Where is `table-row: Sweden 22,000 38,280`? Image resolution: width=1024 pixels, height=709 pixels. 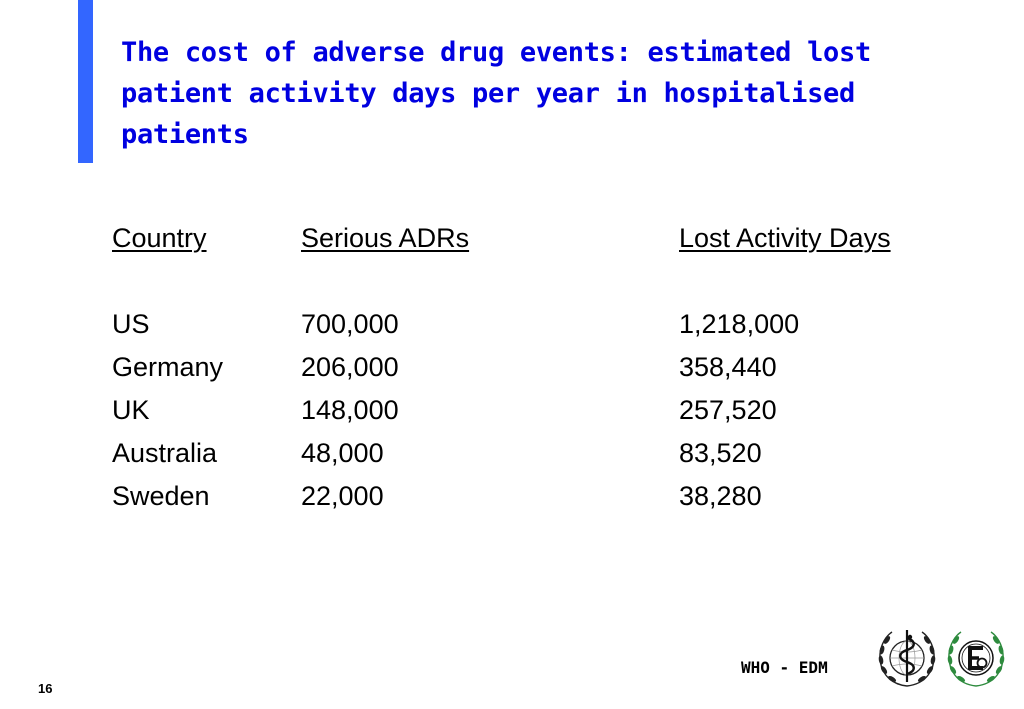 table-row: Sweden 22,000 38,280 is located at coordinates (535, 496).